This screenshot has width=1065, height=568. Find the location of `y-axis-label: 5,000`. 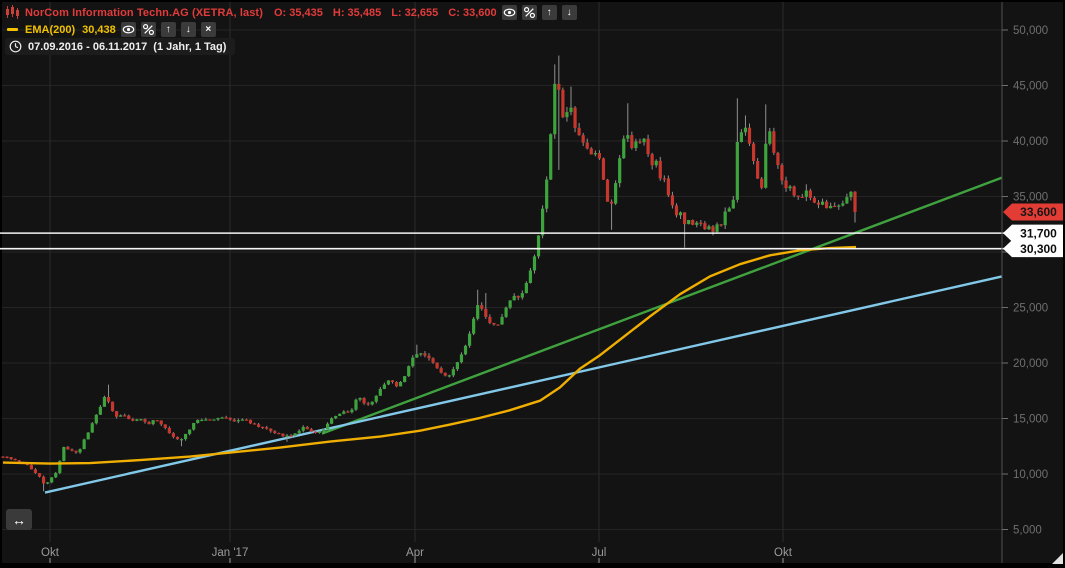

y-axis-label: 5,000 is located at coordinates (1027, 531).